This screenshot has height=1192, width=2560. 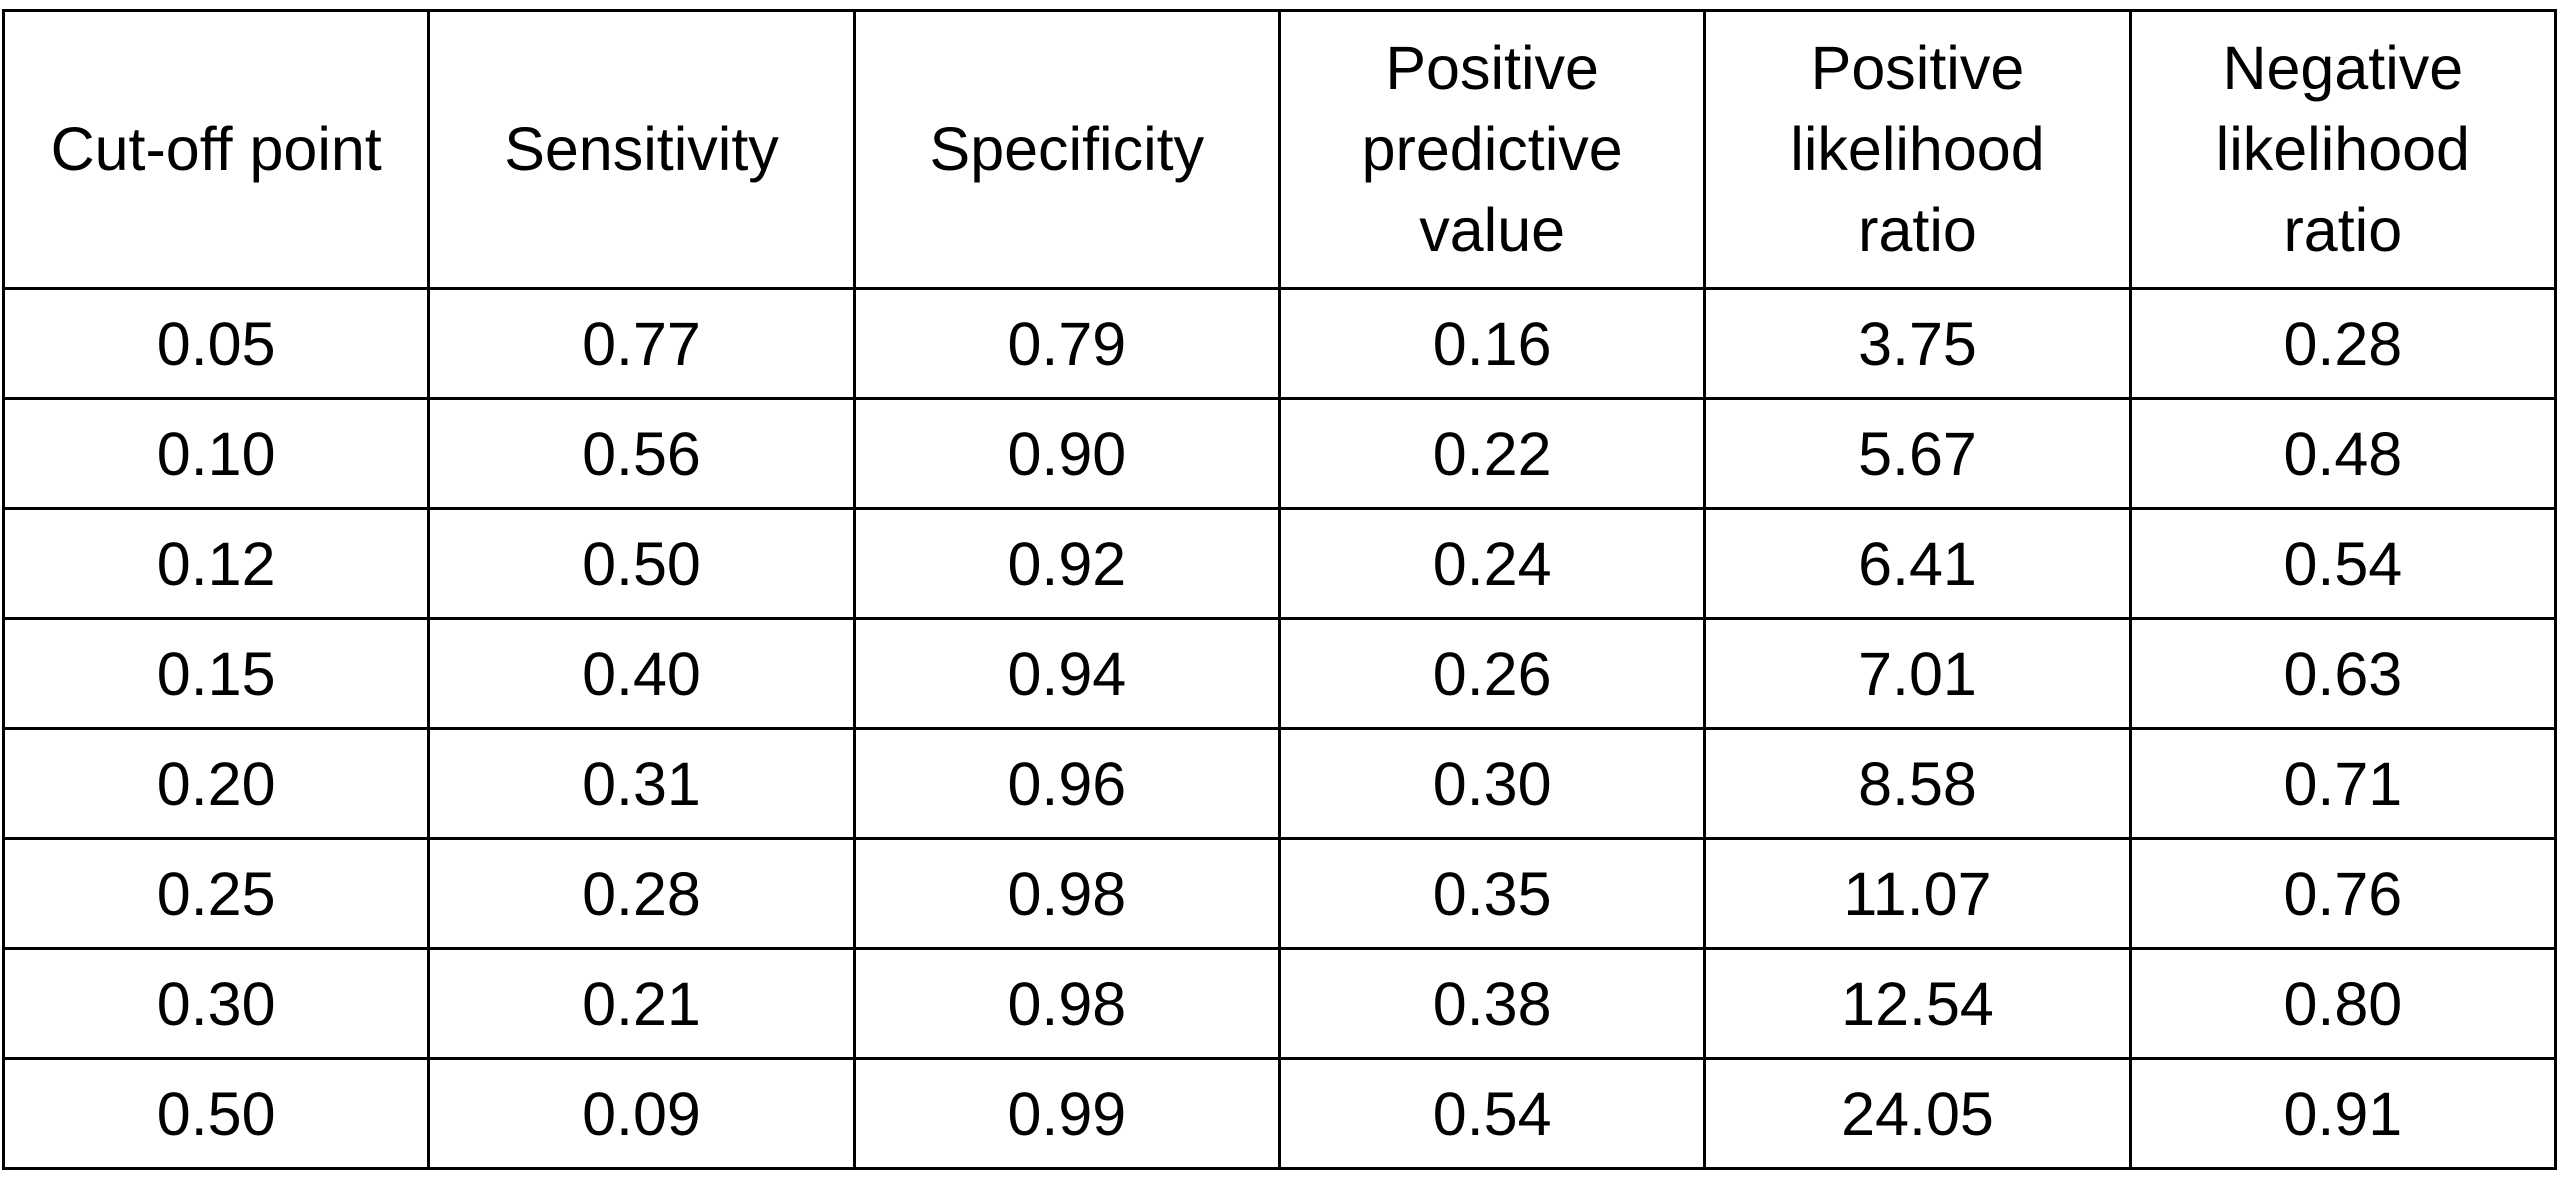 What do you see at coordinates (641, 1113) in the screenshot?
I see `cell-sensitivity: 0.09` at bounding box center [641, 1113].